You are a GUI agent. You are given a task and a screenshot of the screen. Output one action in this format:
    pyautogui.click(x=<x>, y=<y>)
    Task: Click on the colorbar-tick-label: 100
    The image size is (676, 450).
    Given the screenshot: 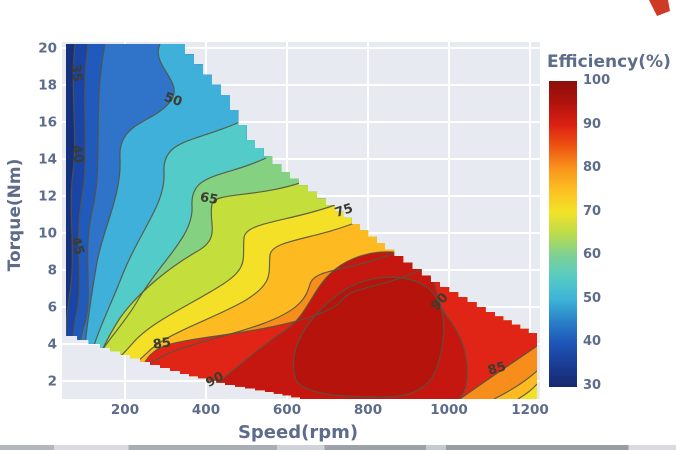 What is the action you would take?
    pyautogui.click(x=597, y=80)
    